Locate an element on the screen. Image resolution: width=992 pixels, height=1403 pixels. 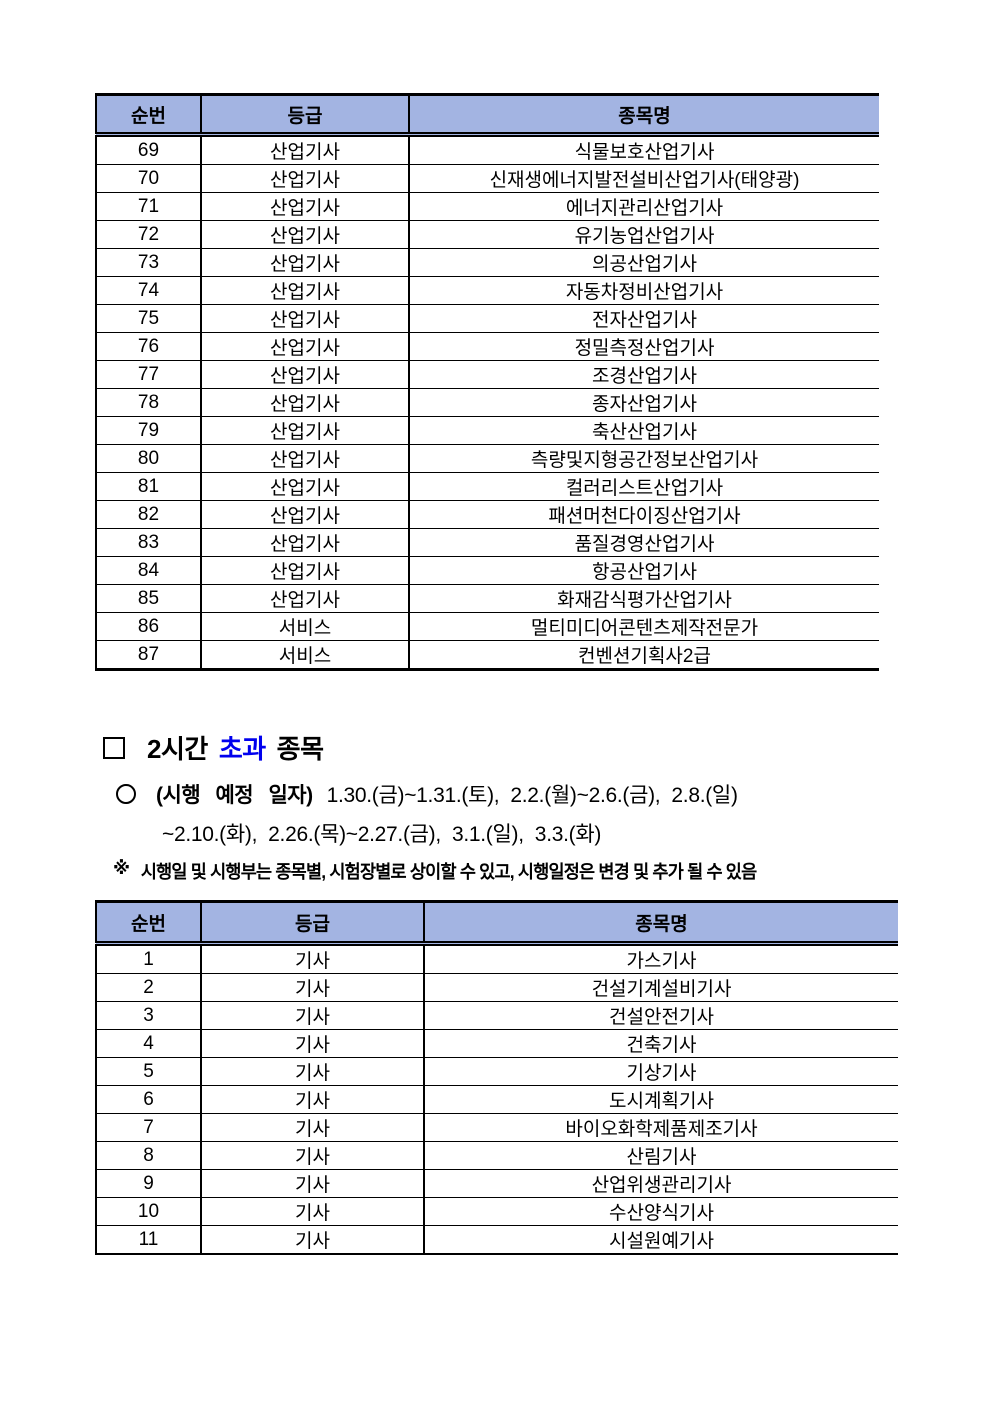
circle-bullet-icon is located at coordinates (126, 794).